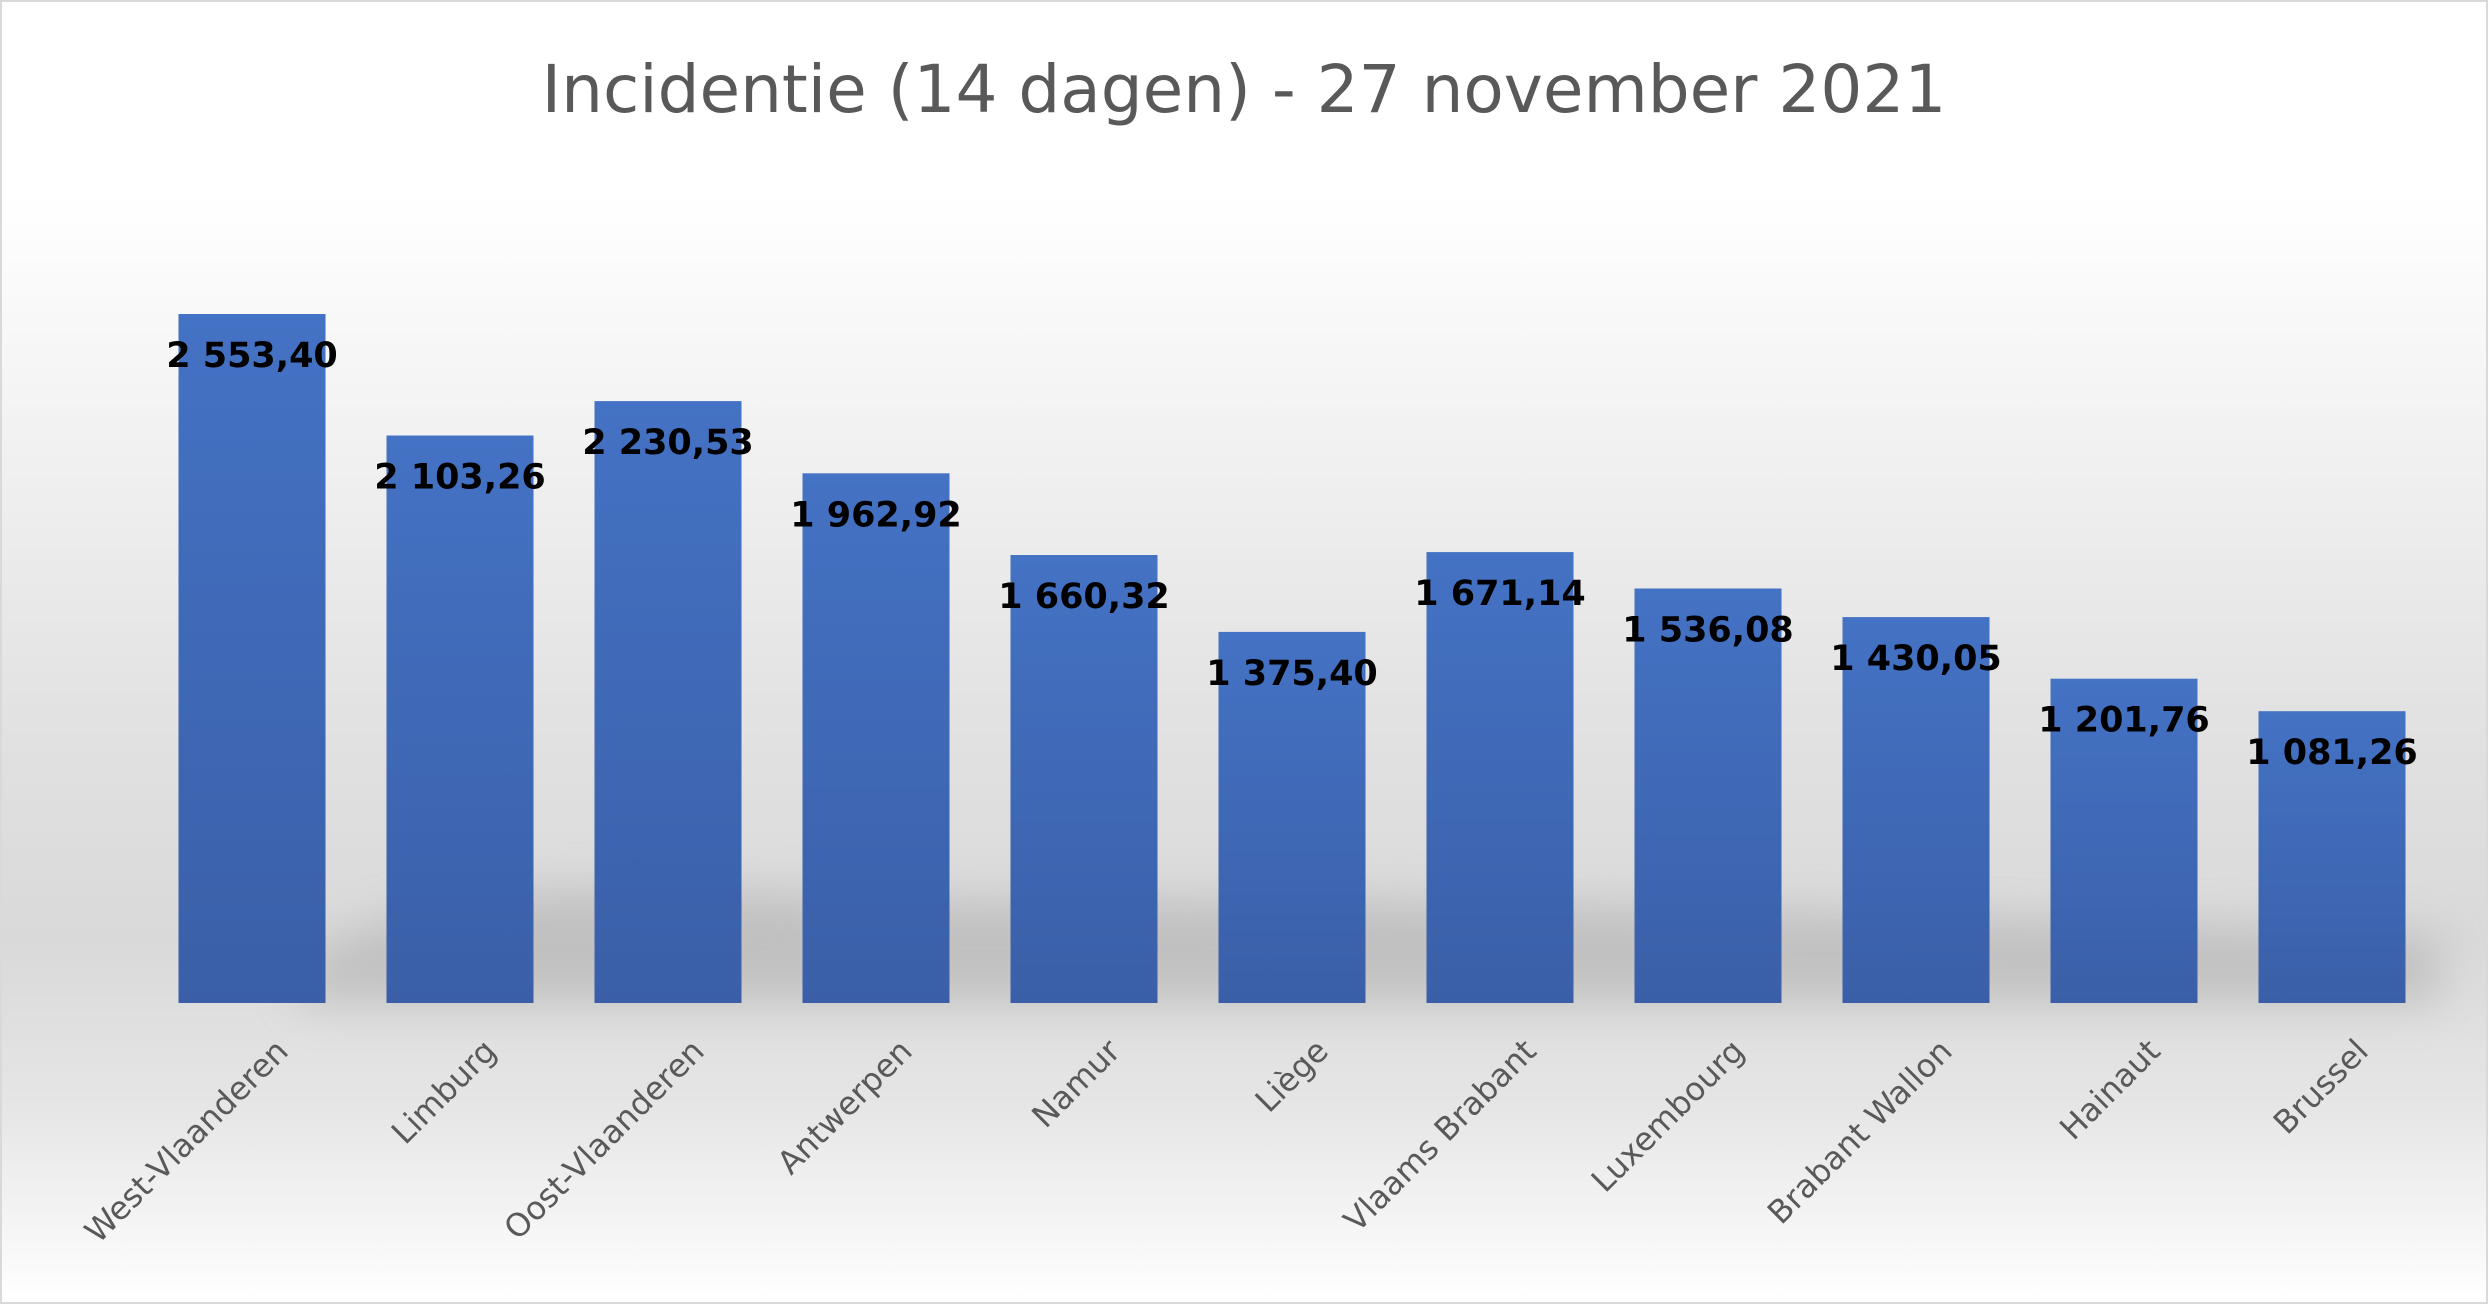 Image resolution: width=2488 pixels, height=1304 pixels. What do you see at coordinates (1500, 594) in the screenshot?
I see `data-label: 1 671,14` at bounding box center [1500, 594].